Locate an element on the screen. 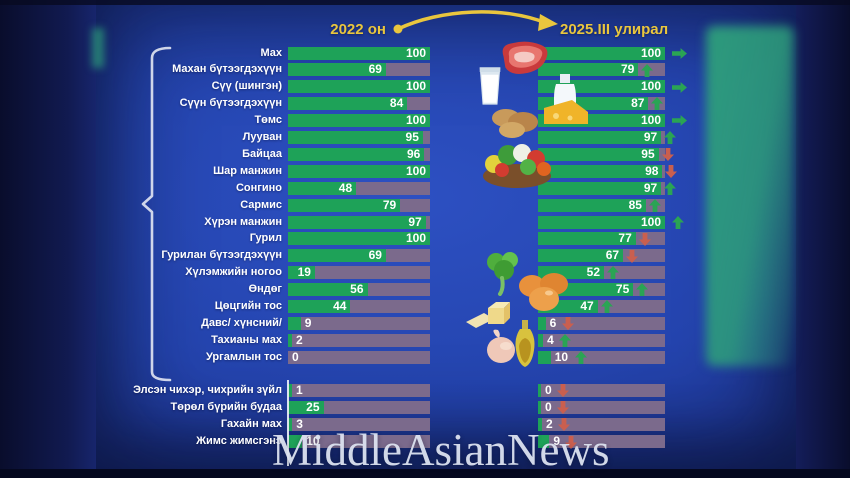 This screenshot has height=478, width=850. chicken-meat-icon is located at coordinates (501, 348).